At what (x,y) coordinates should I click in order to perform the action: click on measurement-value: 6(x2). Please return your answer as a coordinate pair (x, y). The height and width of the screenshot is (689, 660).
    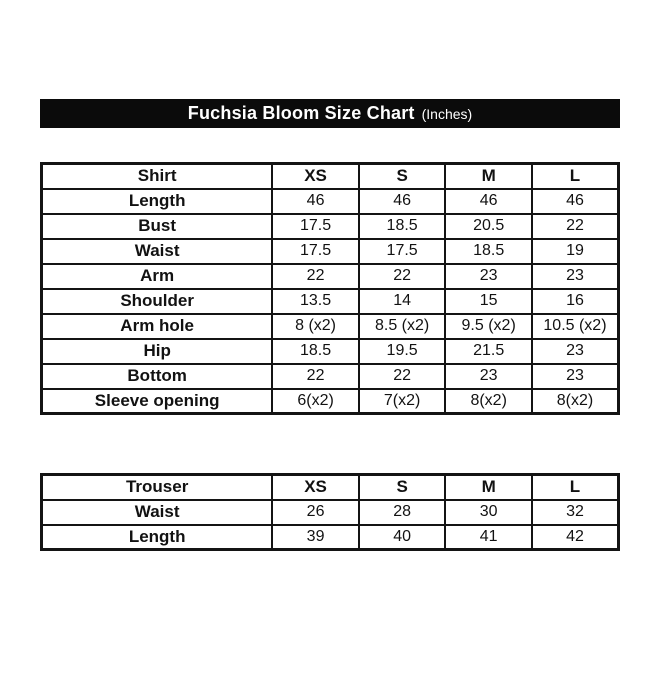
    Looking at the image, I should click on (315, 401).